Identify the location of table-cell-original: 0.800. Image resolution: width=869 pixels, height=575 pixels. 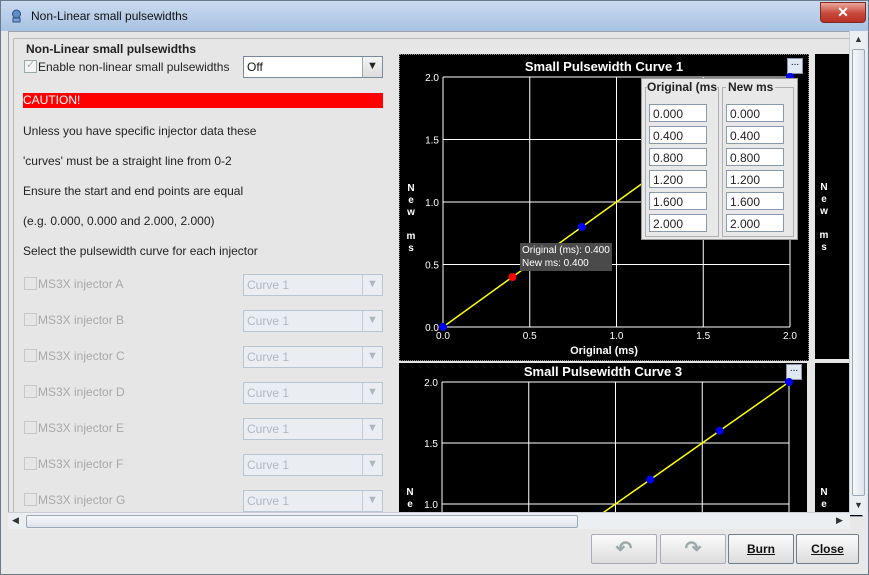
(678, 157).